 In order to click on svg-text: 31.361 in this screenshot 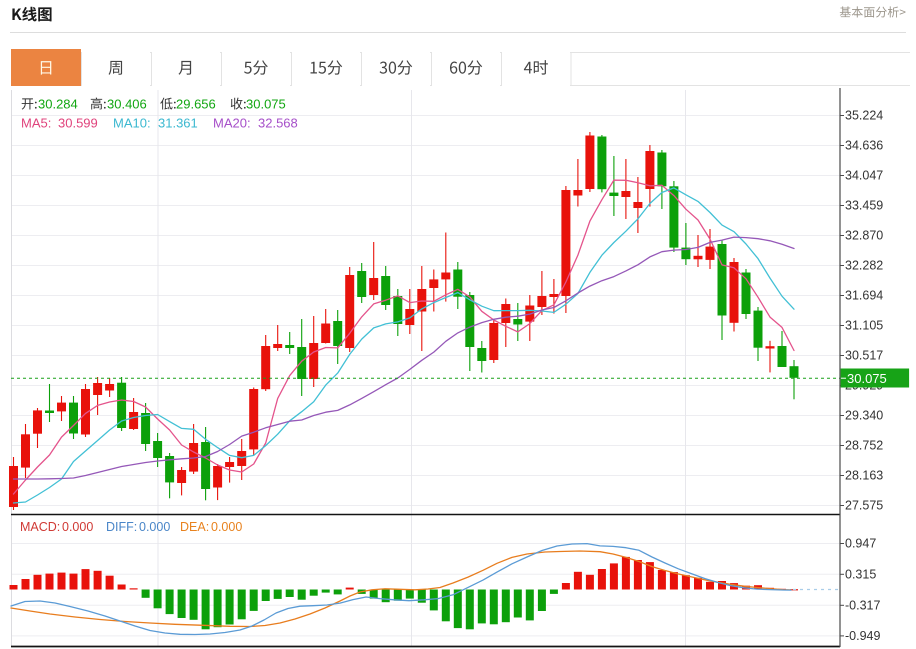, I will do `click(178, 123)`.